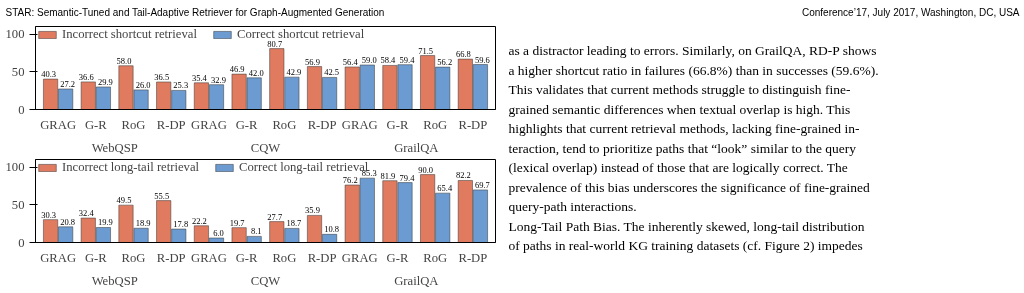 This screenshot has height=293, width=1024. Describe the element at coordinates (275, 216) in the screenshot. I see `data-label: 27.7` at that location.